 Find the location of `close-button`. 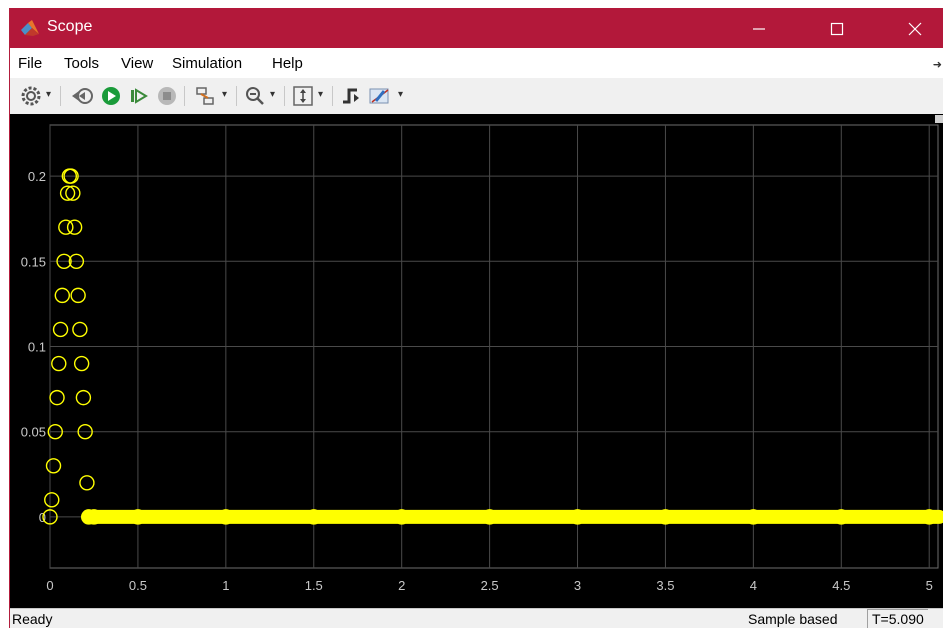

close-button is located at coordinates (915, 28).